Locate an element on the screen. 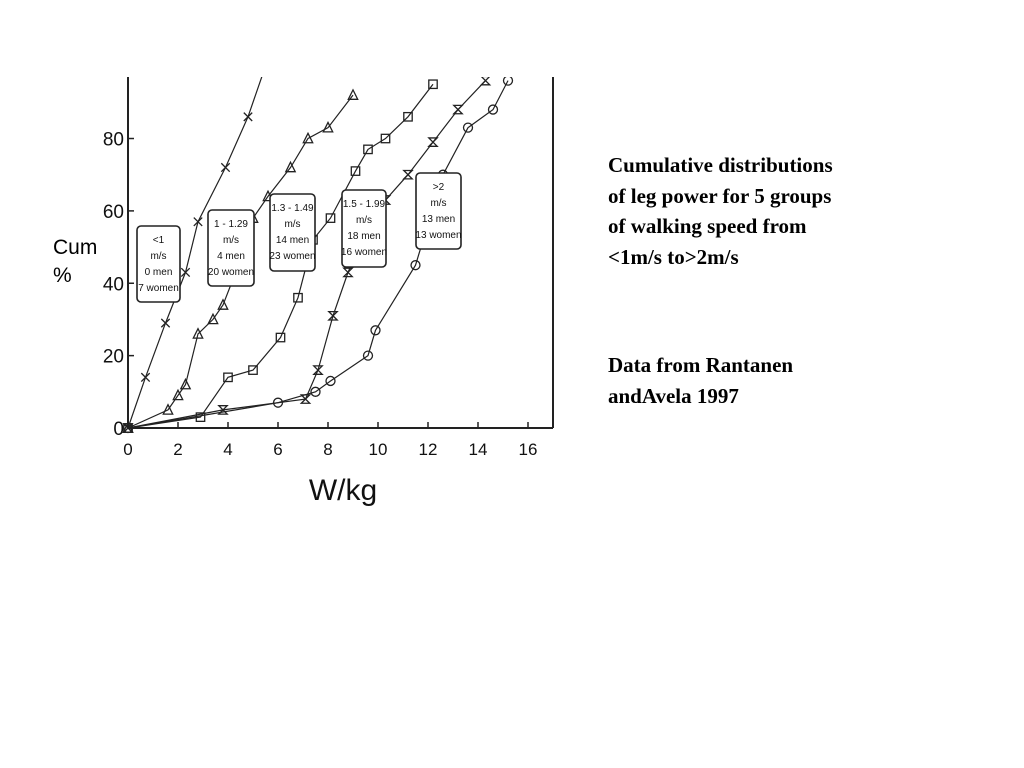 The image size is (1024, 768). legend-box-5: >2 m/s 13 men 13 women is located at coordinates (438, 211).